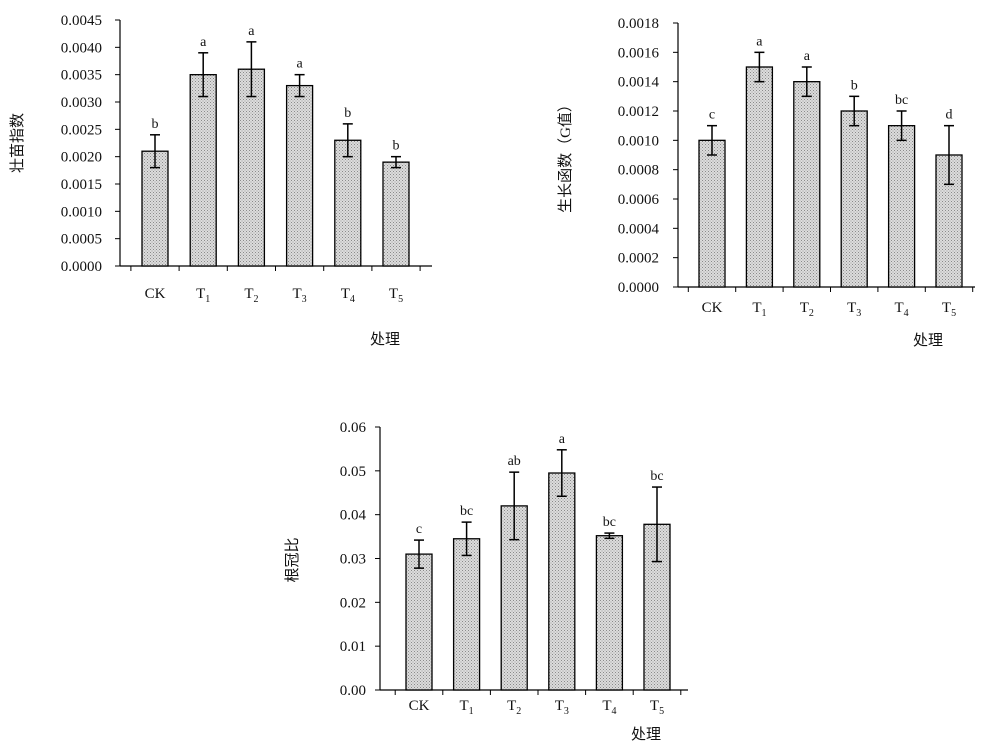 This screenshot has height=748, width=1000. What do you see at coordinates (17, 143) in the screenshot?
I see `y-axis-title: 壮苗指数` at bounding box center [17, 143].